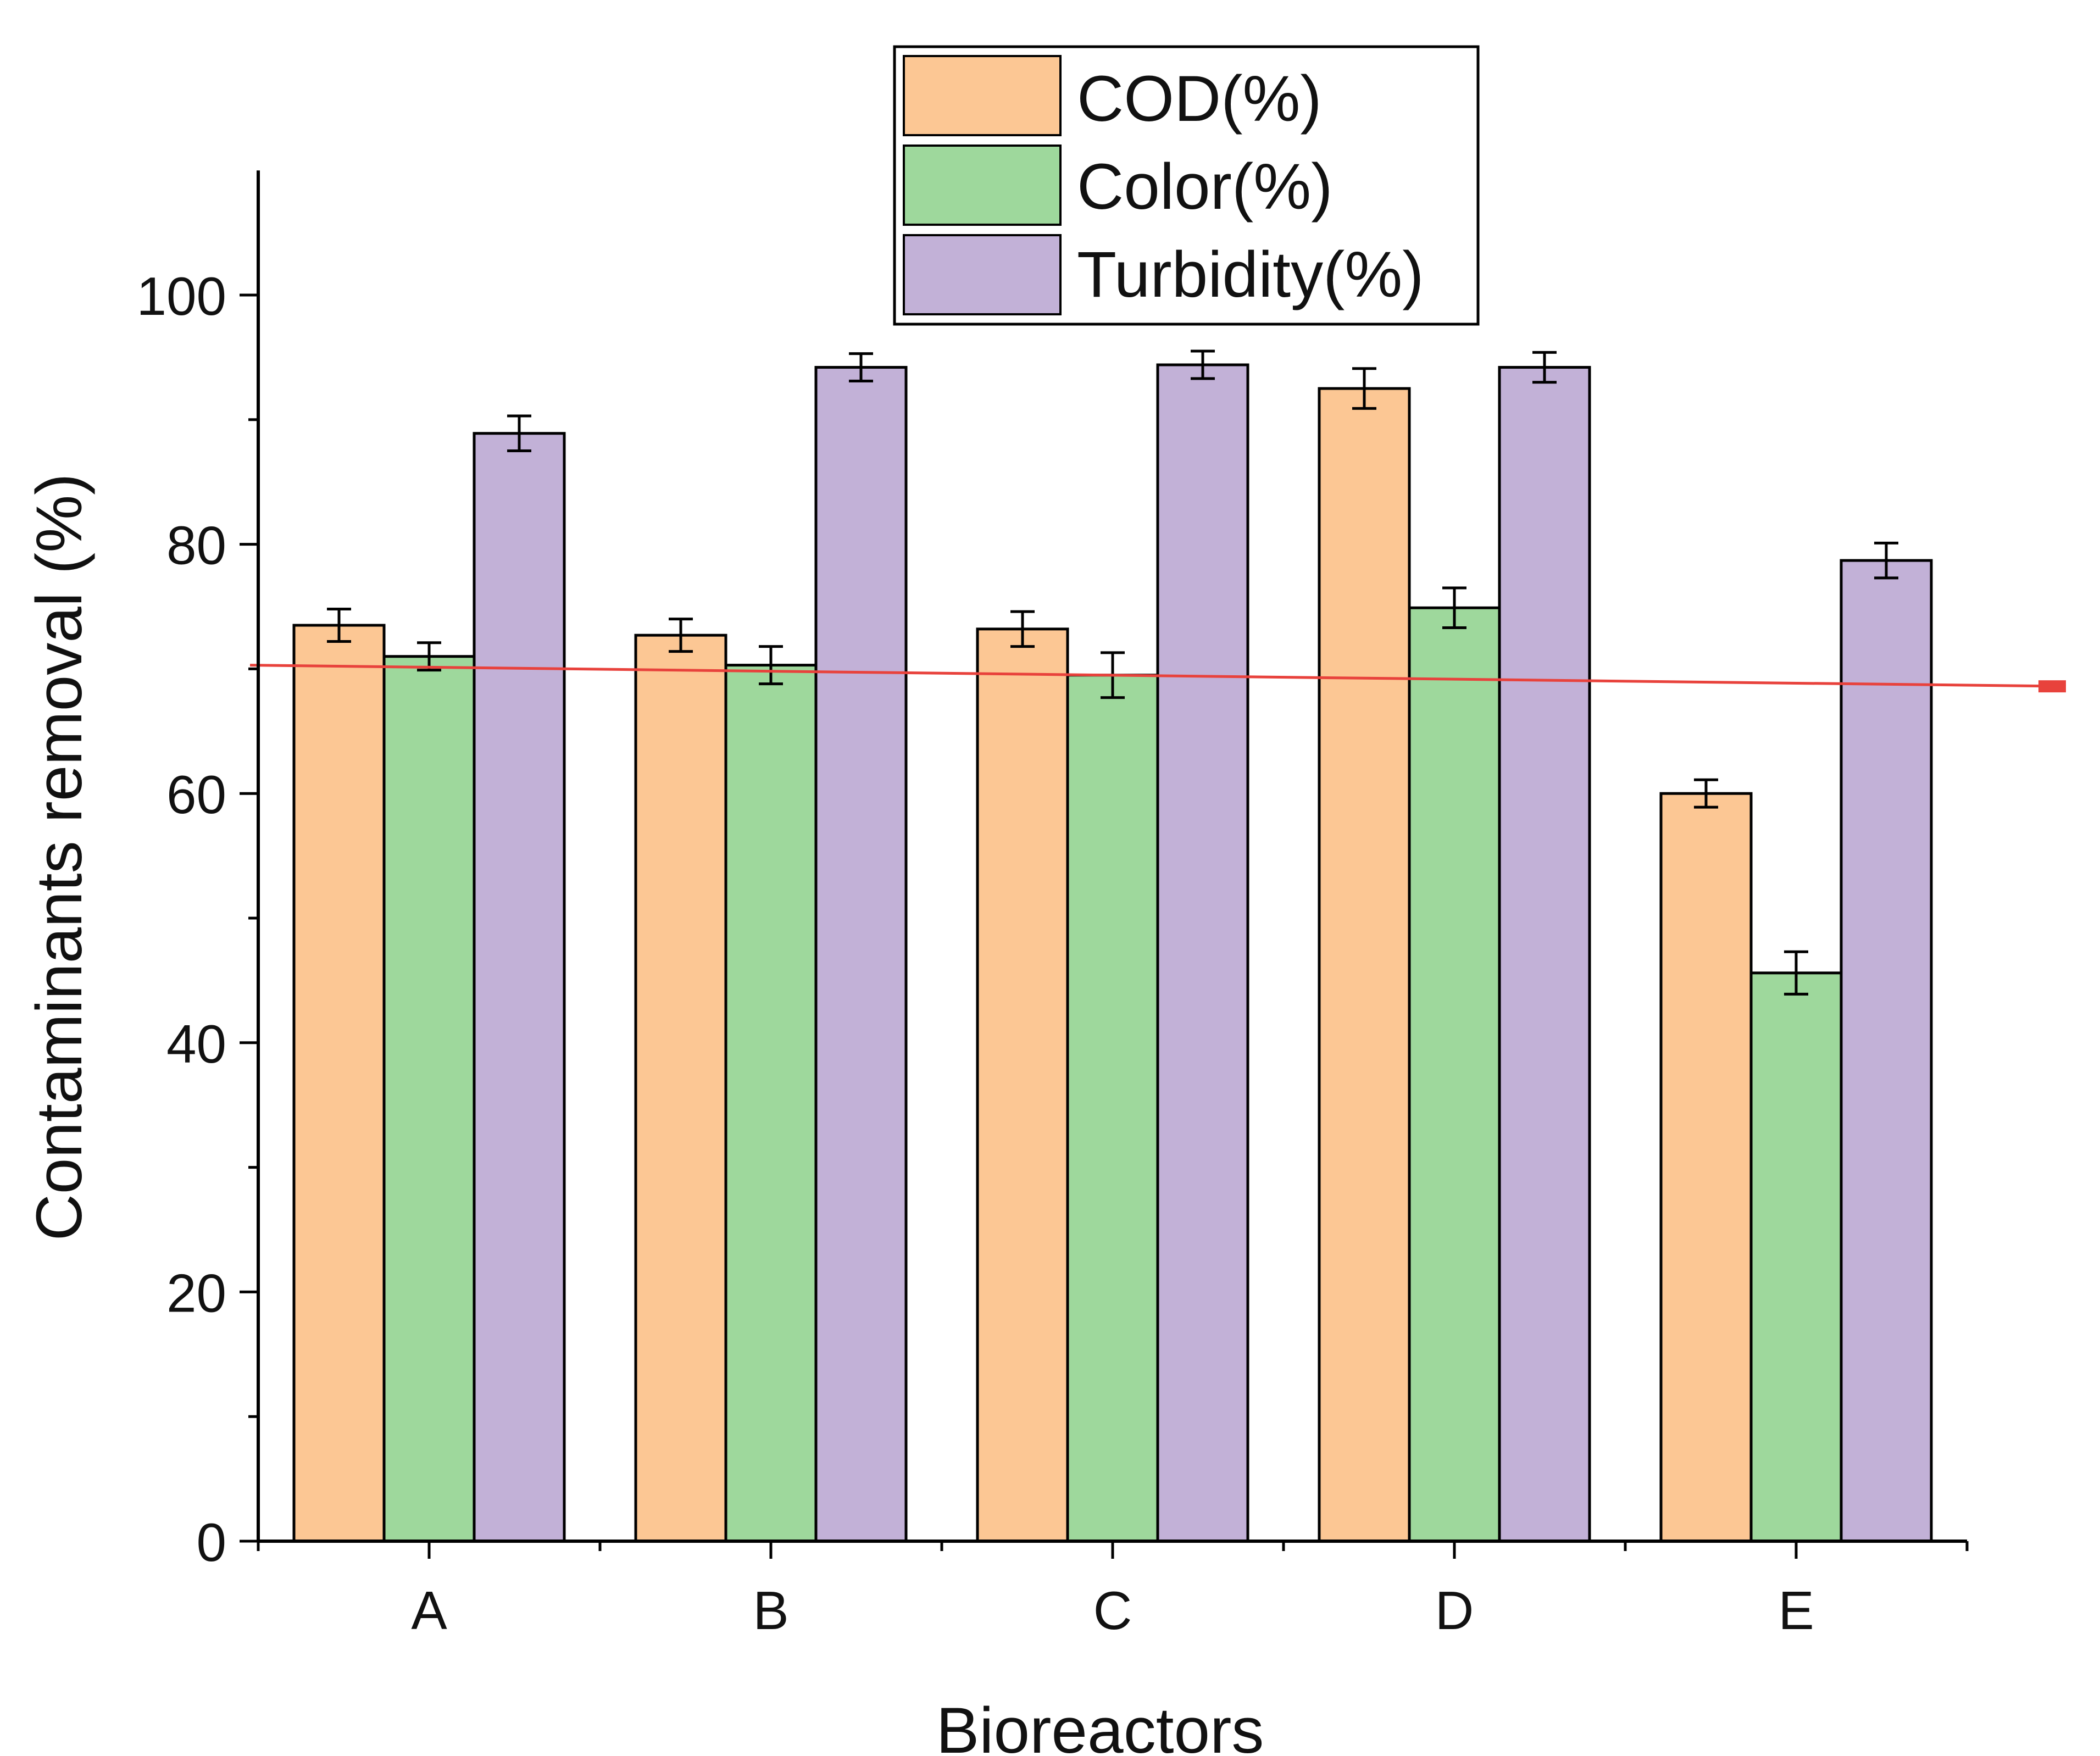 The height and width of the screenshot is (1756, 2100). Describe the element at coordinates (1203, 364) in the screenshot. I see `error-bar-turbidity-c` at that location.